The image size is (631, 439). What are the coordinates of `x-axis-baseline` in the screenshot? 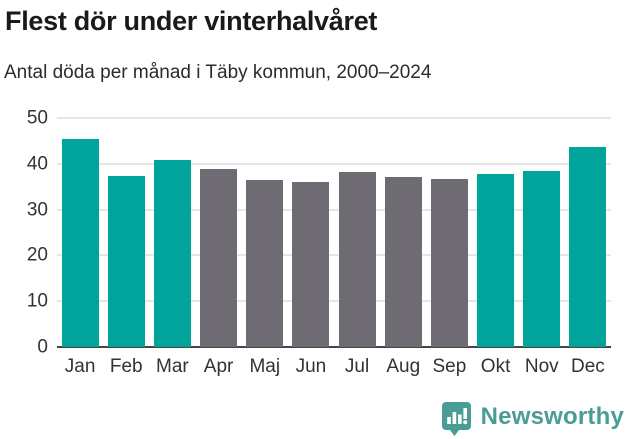 It's located at (334, 347).